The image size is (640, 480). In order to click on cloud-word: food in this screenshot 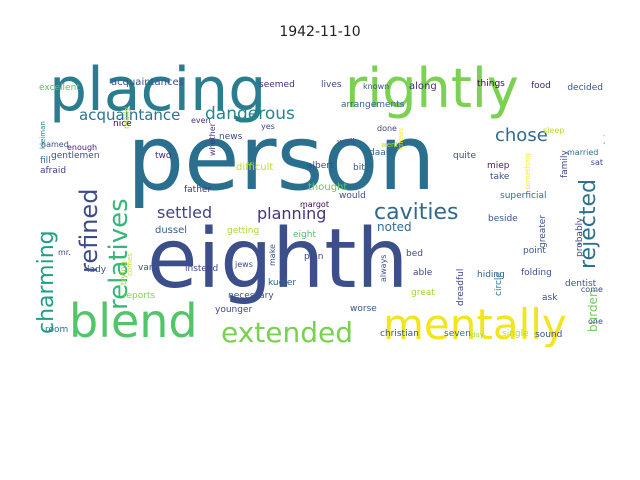, I will do `click(541, 86)`.